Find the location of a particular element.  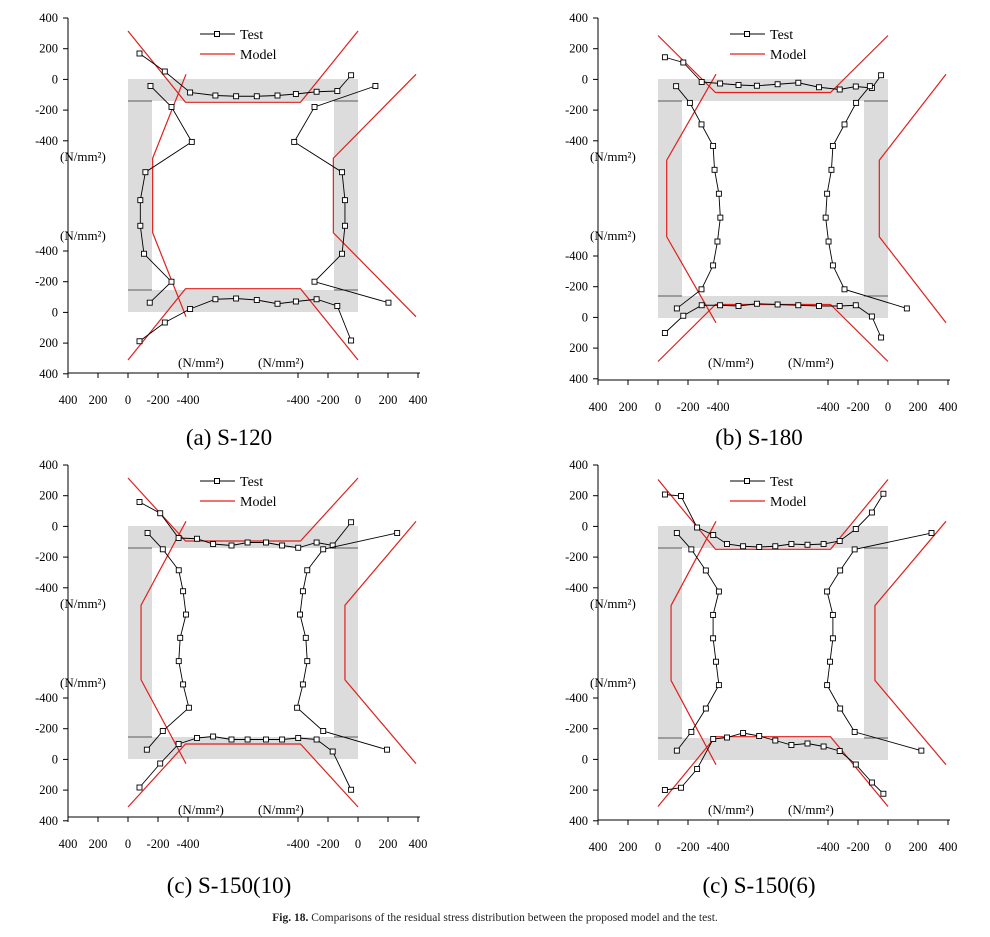

x-tick-label-right: -400 is located at coordinates (828, 407).